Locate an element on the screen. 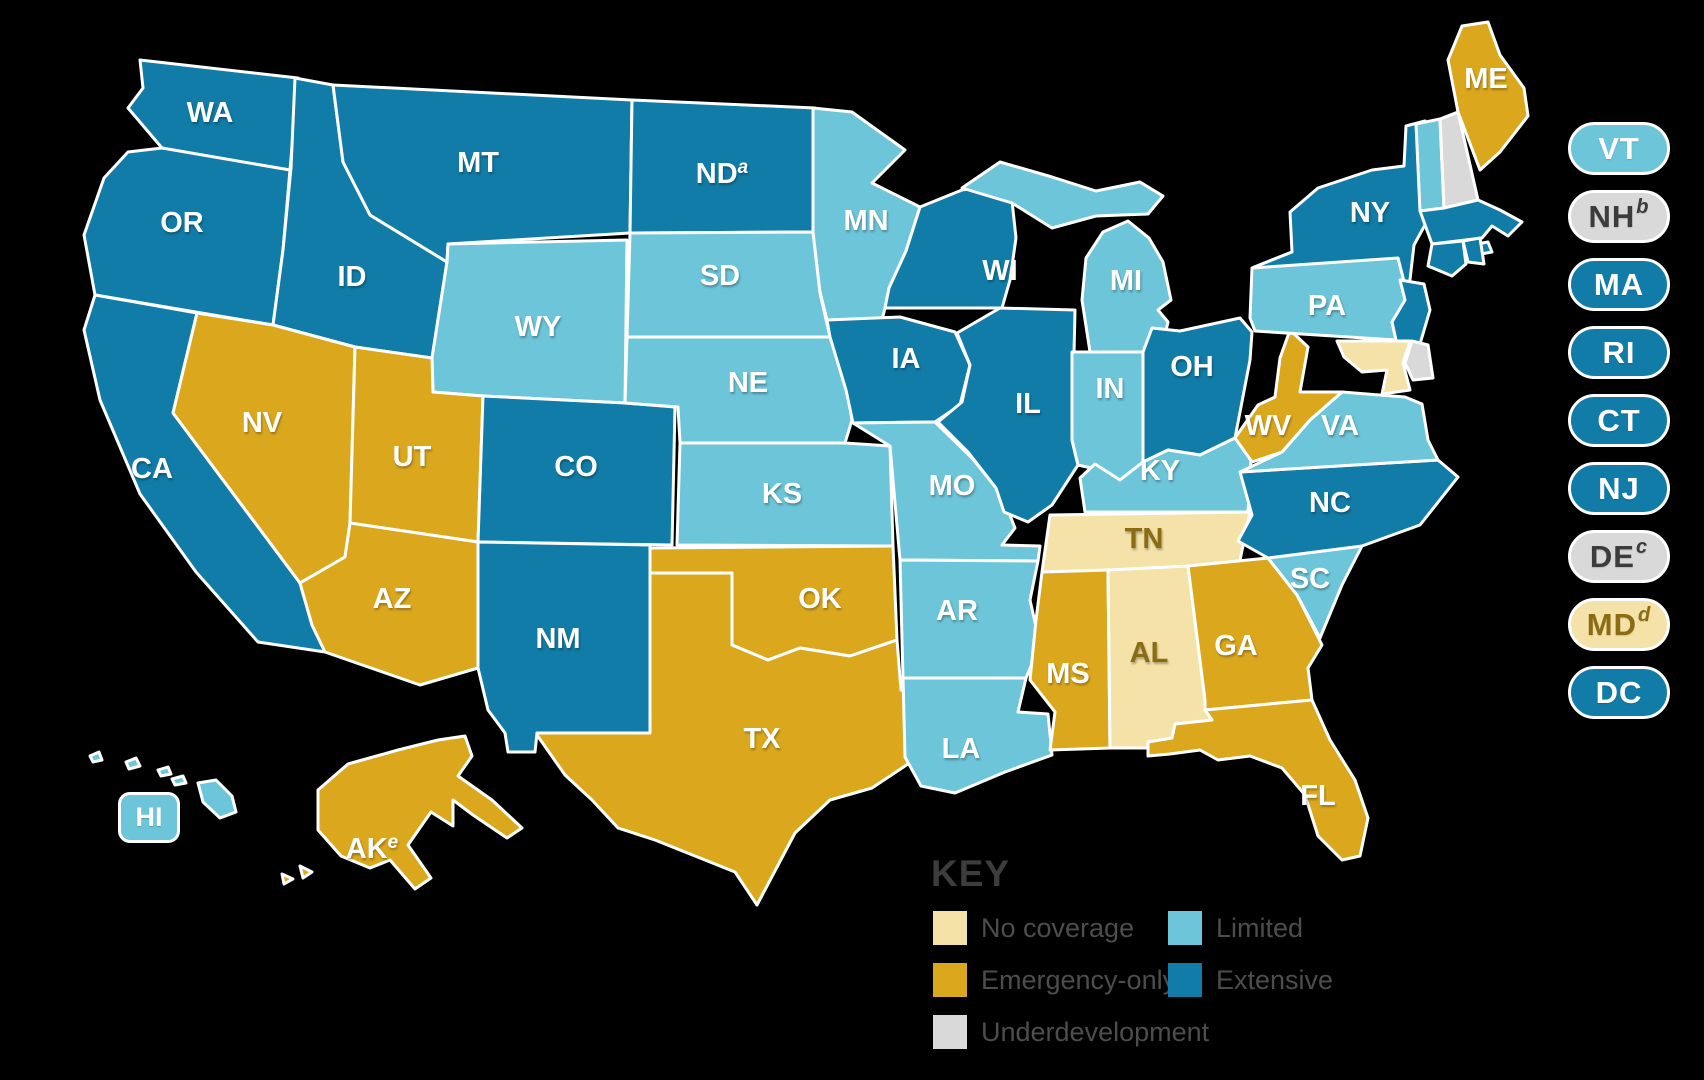  state-pill-label: RI is located at coordinates (1619, 352).